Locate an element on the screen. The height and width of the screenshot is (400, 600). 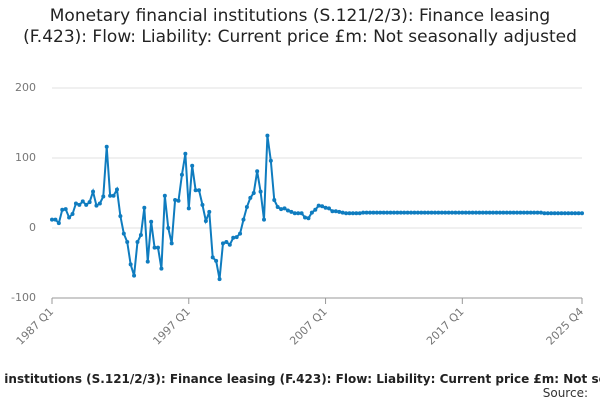
y-tick-label: -100 is located at coordinates (23, 297).